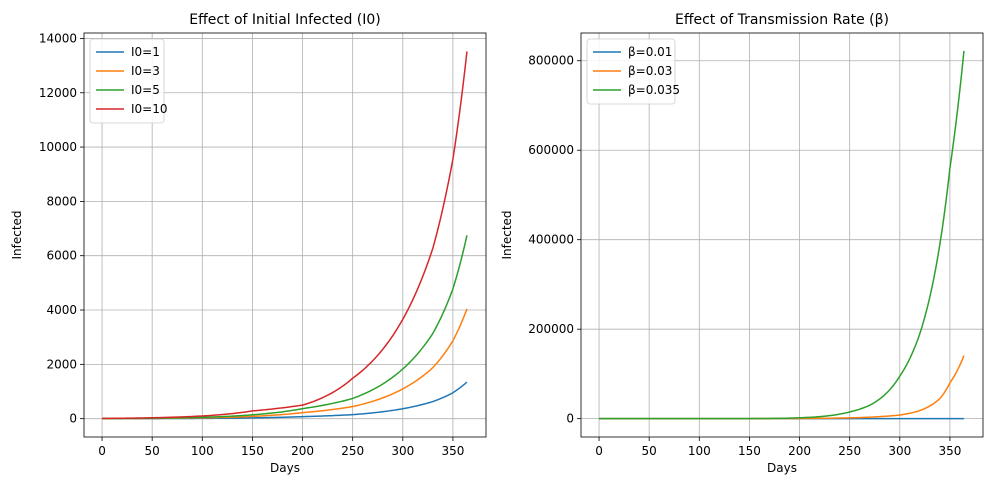 The width and height of the screenshot is (992, 490). What do you see at coordinates (145, 90) in the screenshot?
I see `legend-label: I0=5` at bounding box center [145, 90].